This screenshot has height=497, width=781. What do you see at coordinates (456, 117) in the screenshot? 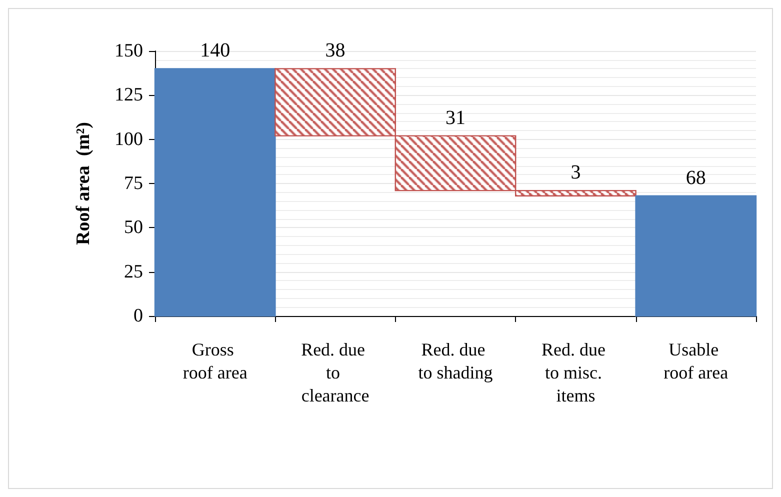
I see `data-label: 31` at bounding box center [456, 117].